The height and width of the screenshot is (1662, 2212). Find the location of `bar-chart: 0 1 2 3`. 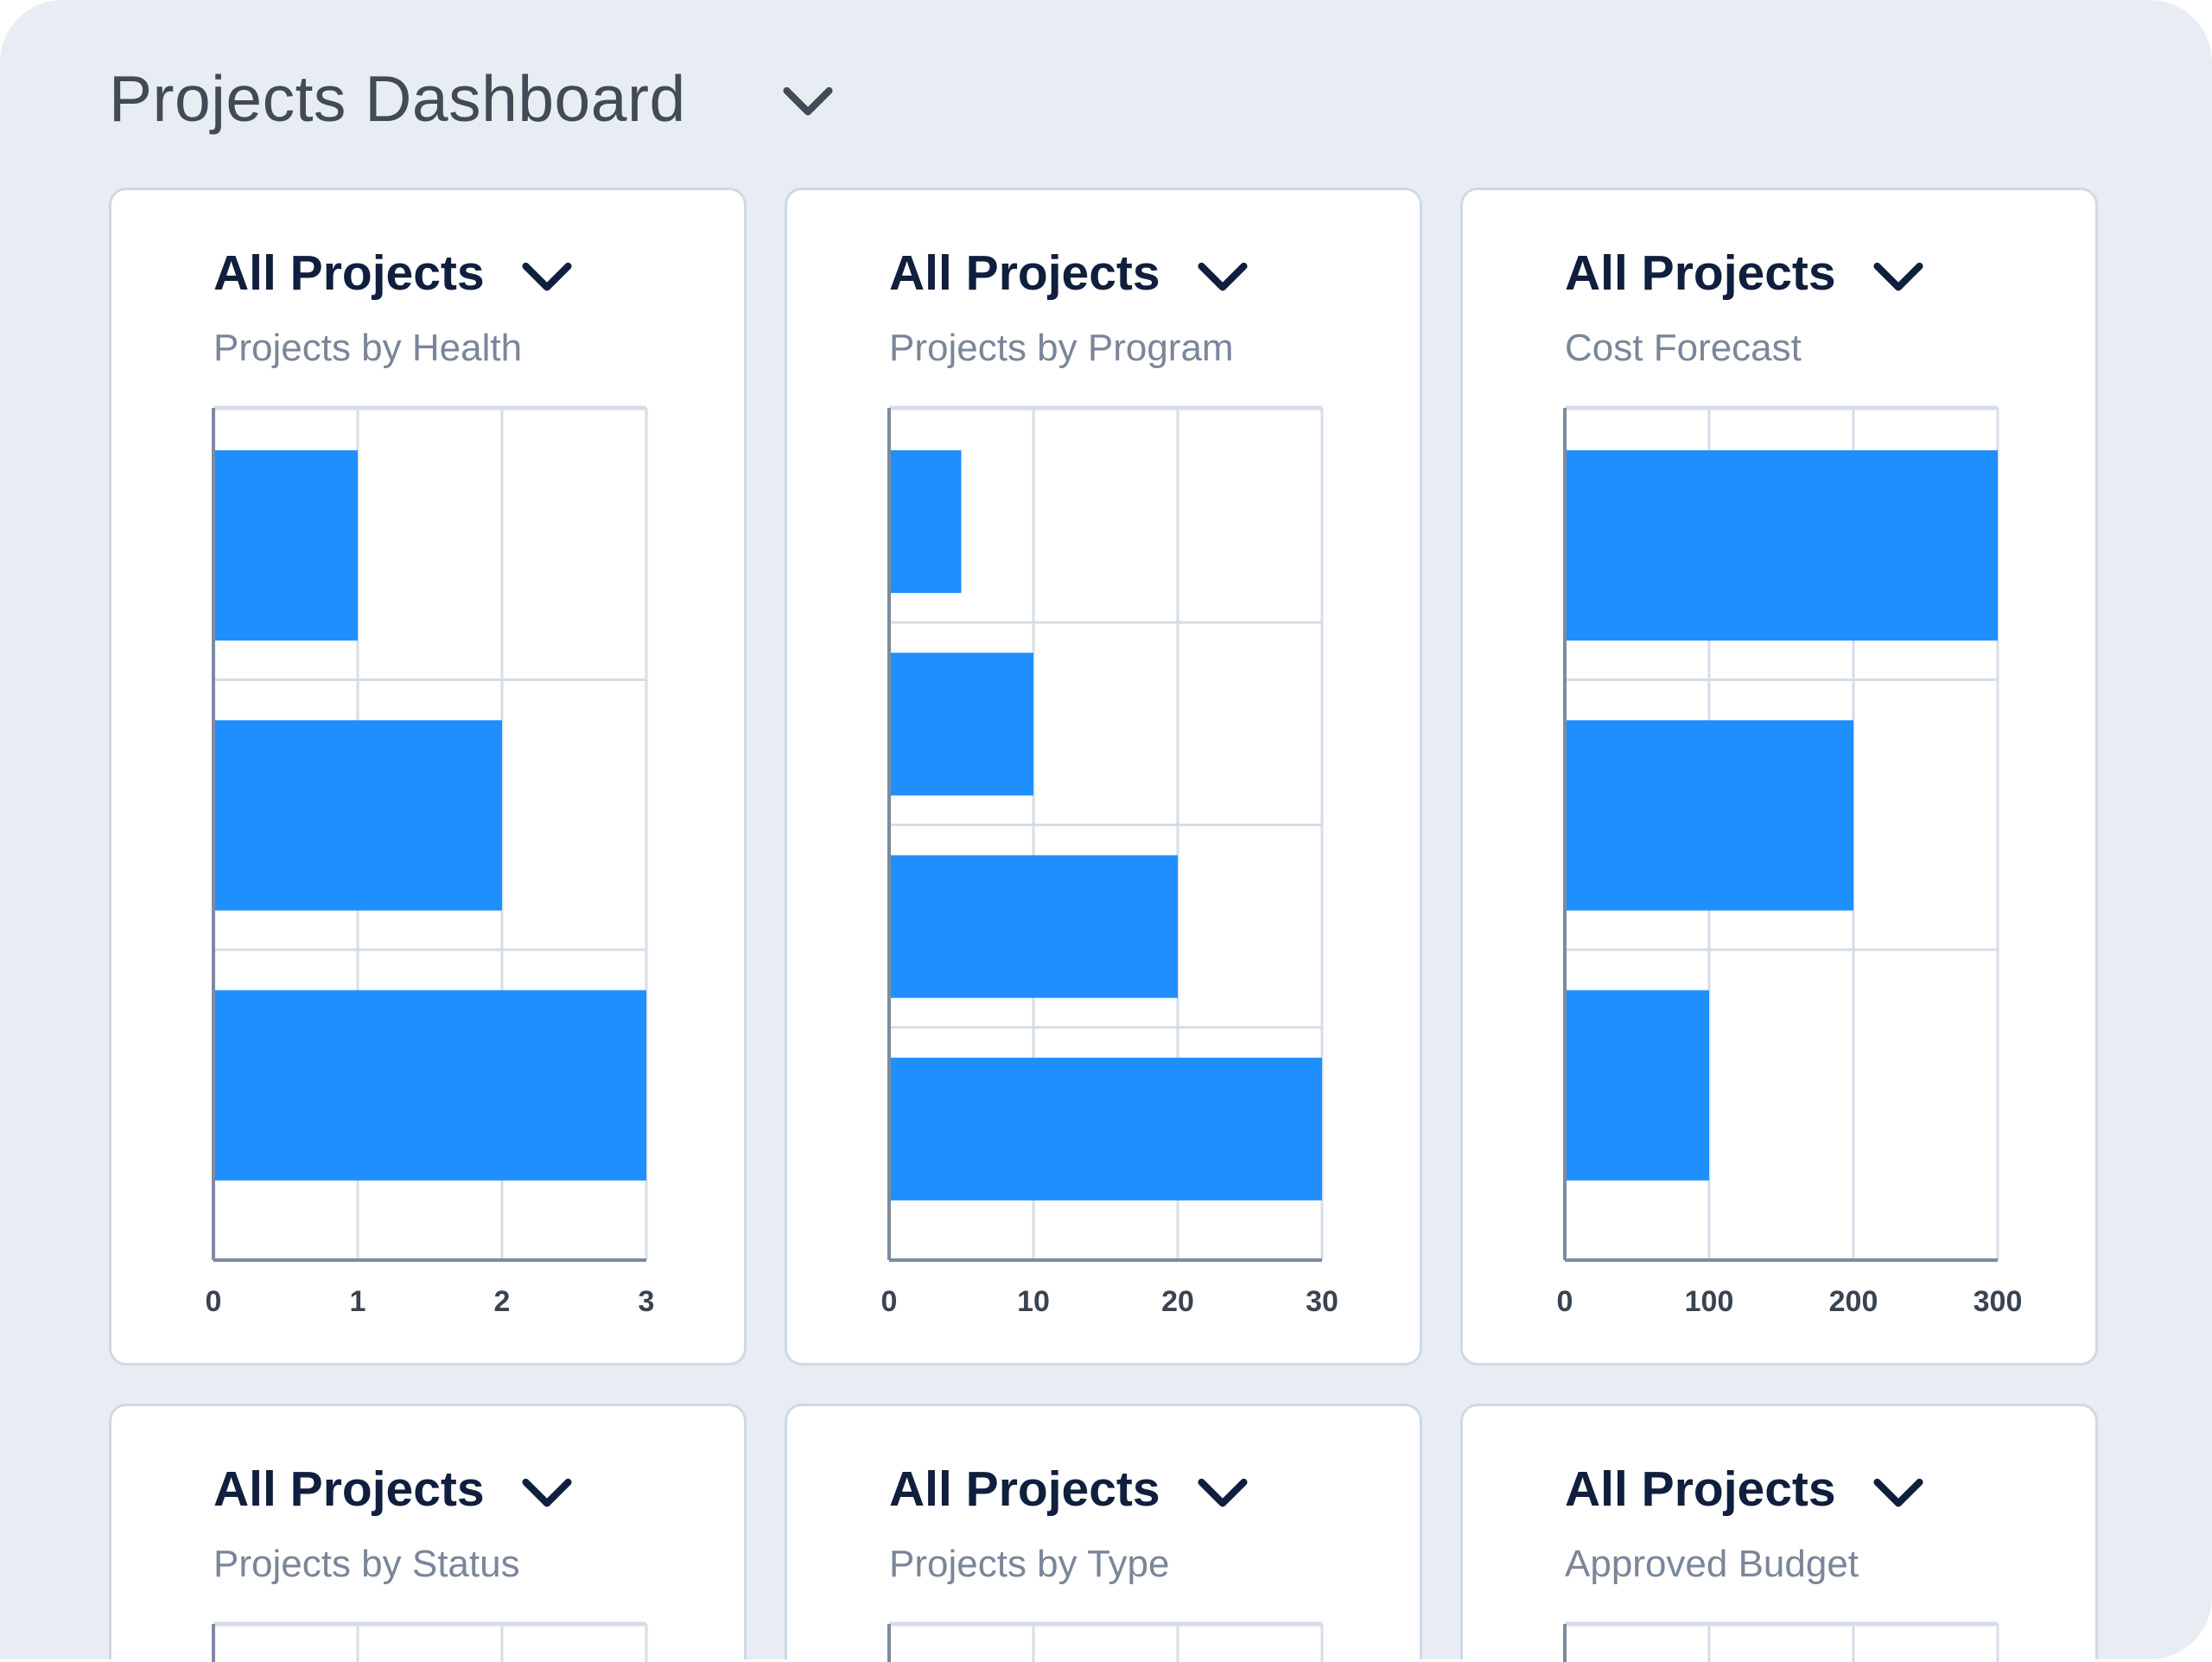

bar-chart: 0 1 2 3 is located at coordinates (430, 861).